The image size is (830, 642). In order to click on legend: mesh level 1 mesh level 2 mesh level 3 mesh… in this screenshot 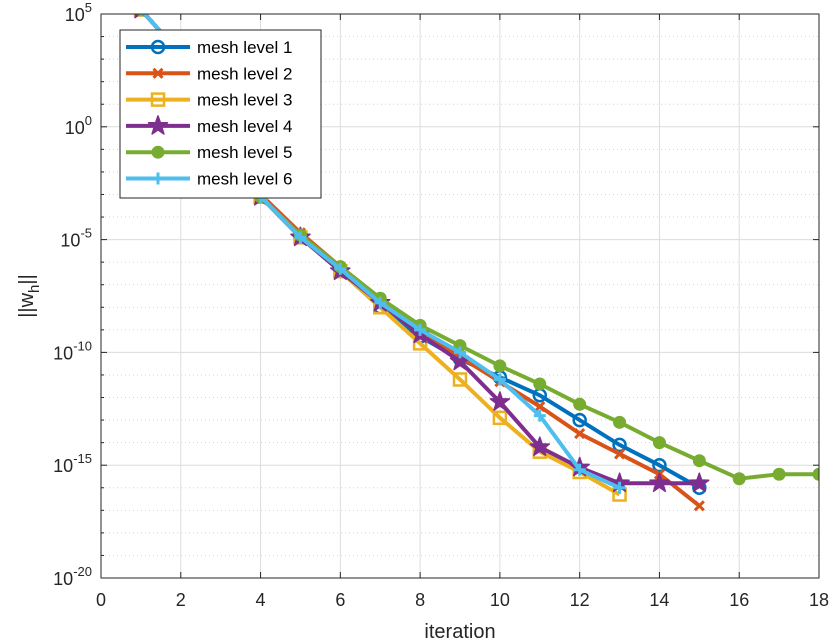, I will do `click(220, 114)`.